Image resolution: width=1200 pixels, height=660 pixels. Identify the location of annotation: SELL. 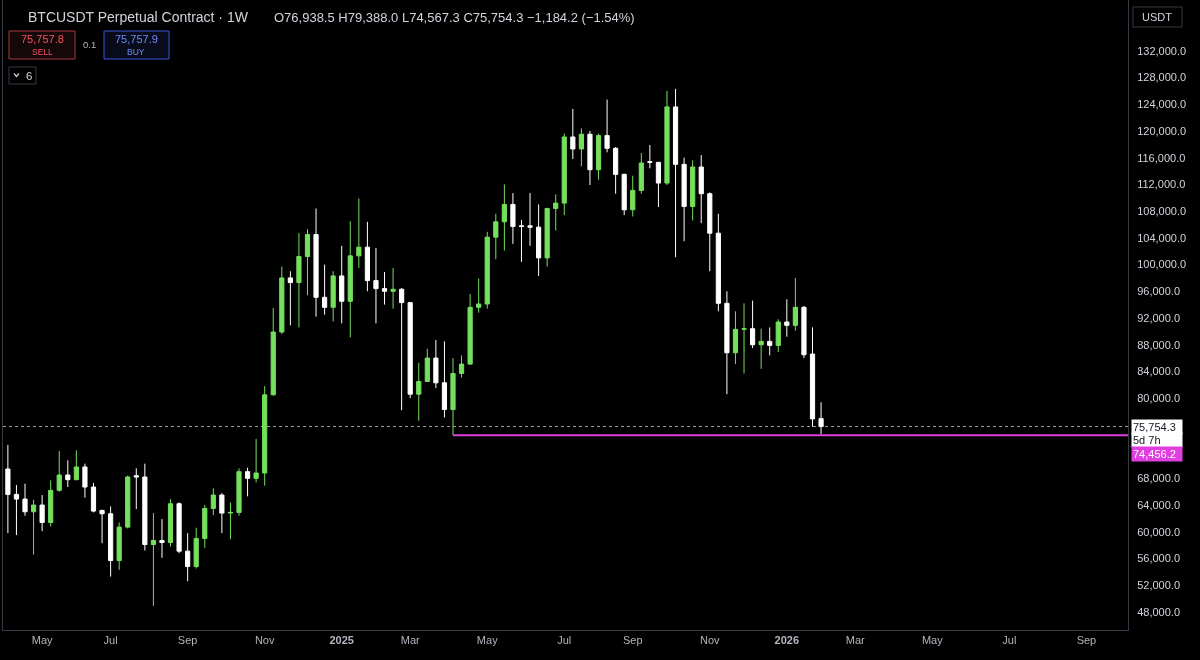
(43, 52).